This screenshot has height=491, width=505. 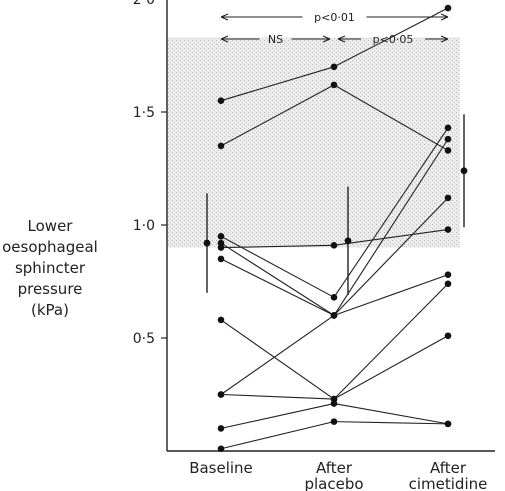 I want to click on y-axis-label-line: sphincter, so click(x=50, y=268).